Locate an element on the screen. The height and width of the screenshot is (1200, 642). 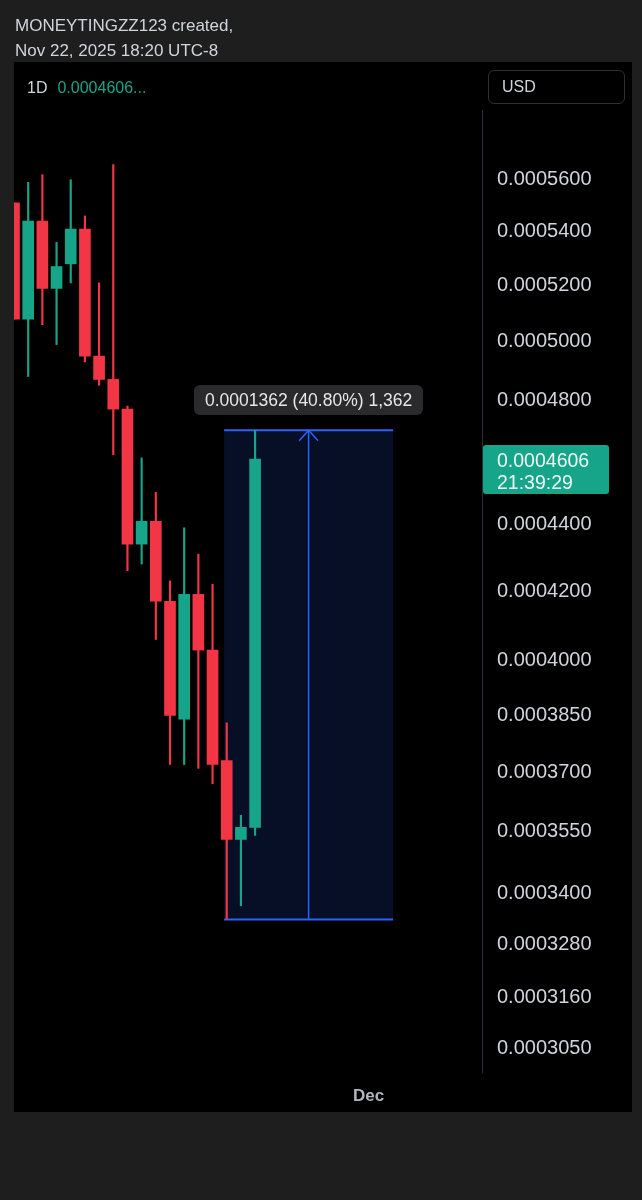
chart-title: MONEYTINGZZ123 created, is located at coordinates (124, 26).